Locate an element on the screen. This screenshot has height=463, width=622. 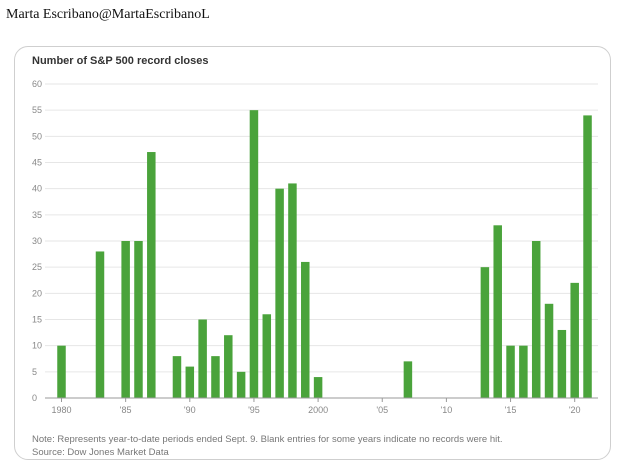
x-tick-label: '20 is located at coordinates (575, 410).